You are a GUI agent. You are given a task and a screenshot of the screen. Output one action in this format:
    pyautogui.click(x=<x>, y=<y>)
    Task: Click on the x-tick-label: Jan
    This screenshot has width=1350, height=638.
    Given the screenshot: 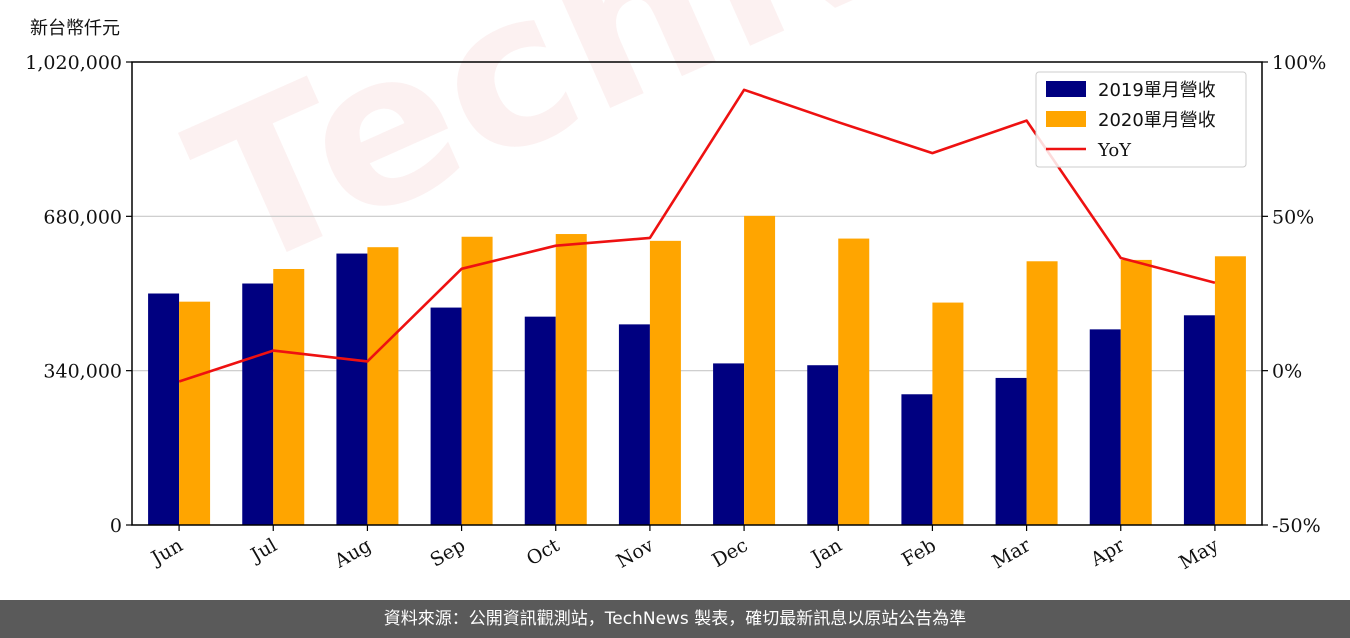 What is the action you would take?
    pyautogui.click(x=826, y=552)
    